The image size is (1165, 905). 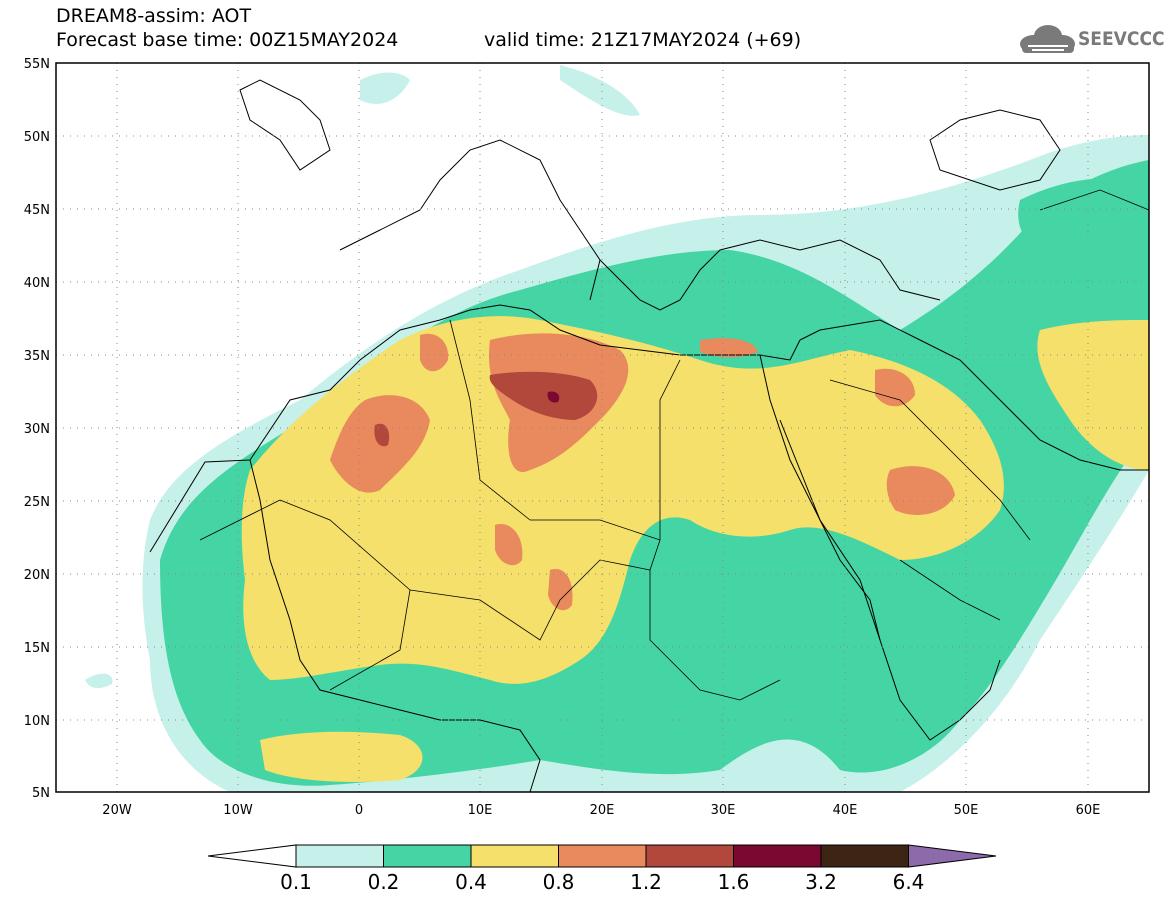 What do you see at coordinates (480, 810) in the screenshot?
I see `lon-tick-10e: 10E` at bounding box center [480, 810].